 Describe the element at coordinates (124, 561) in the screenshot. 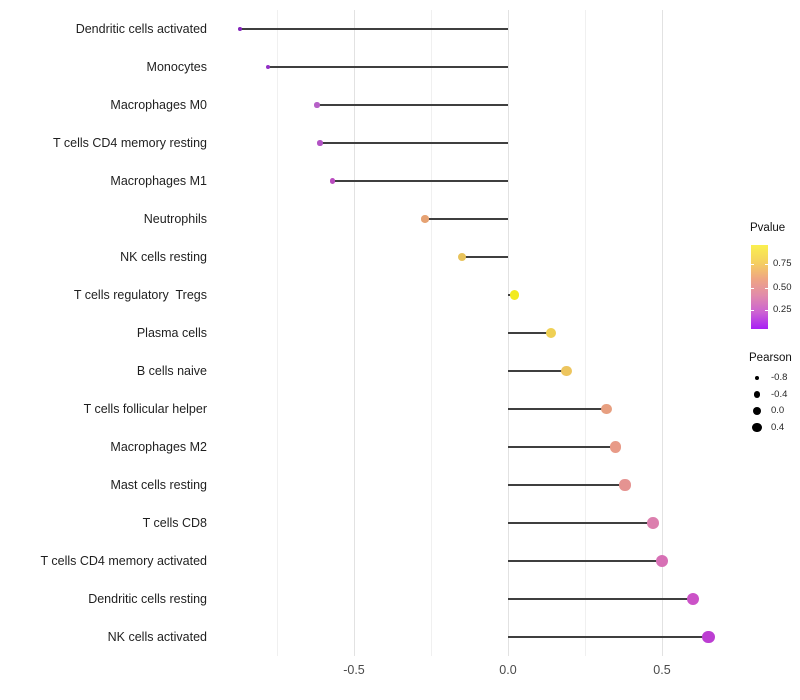

I see `category-label: T cells CD4 memory activated` at that location.